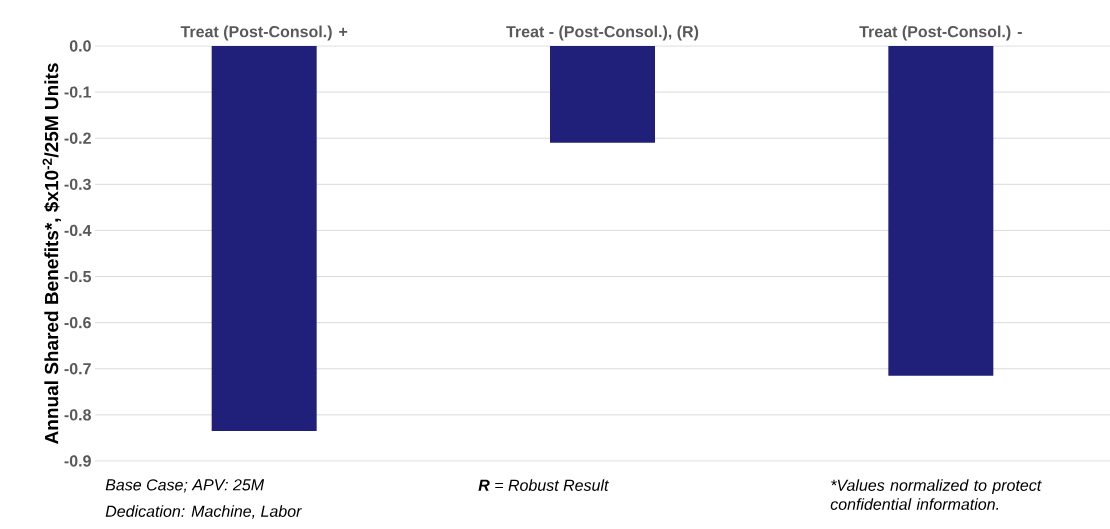 The image size is (1110, 529). I want to click on y-tick-label: 0.0, so click(80, 46).